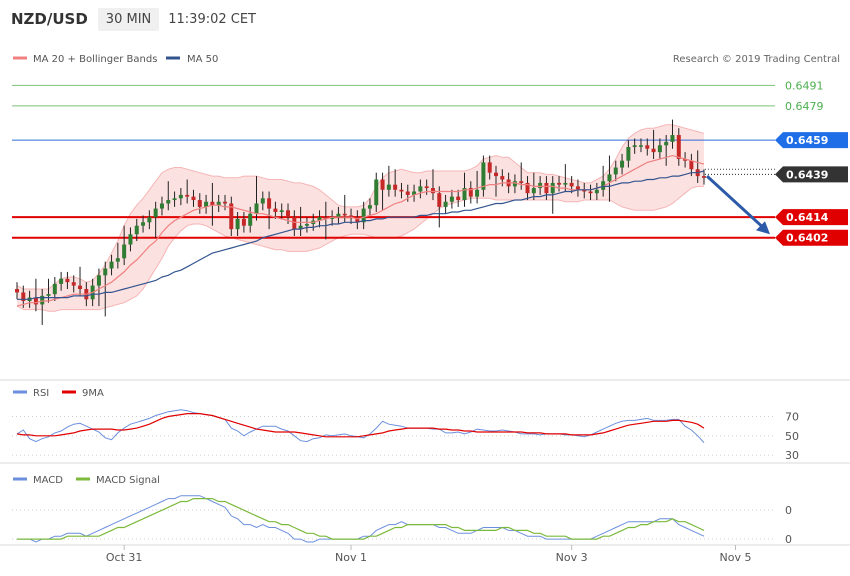  Describe the element at coordinates (811, 217) in the screenshot. I see `support-tag` at that location.